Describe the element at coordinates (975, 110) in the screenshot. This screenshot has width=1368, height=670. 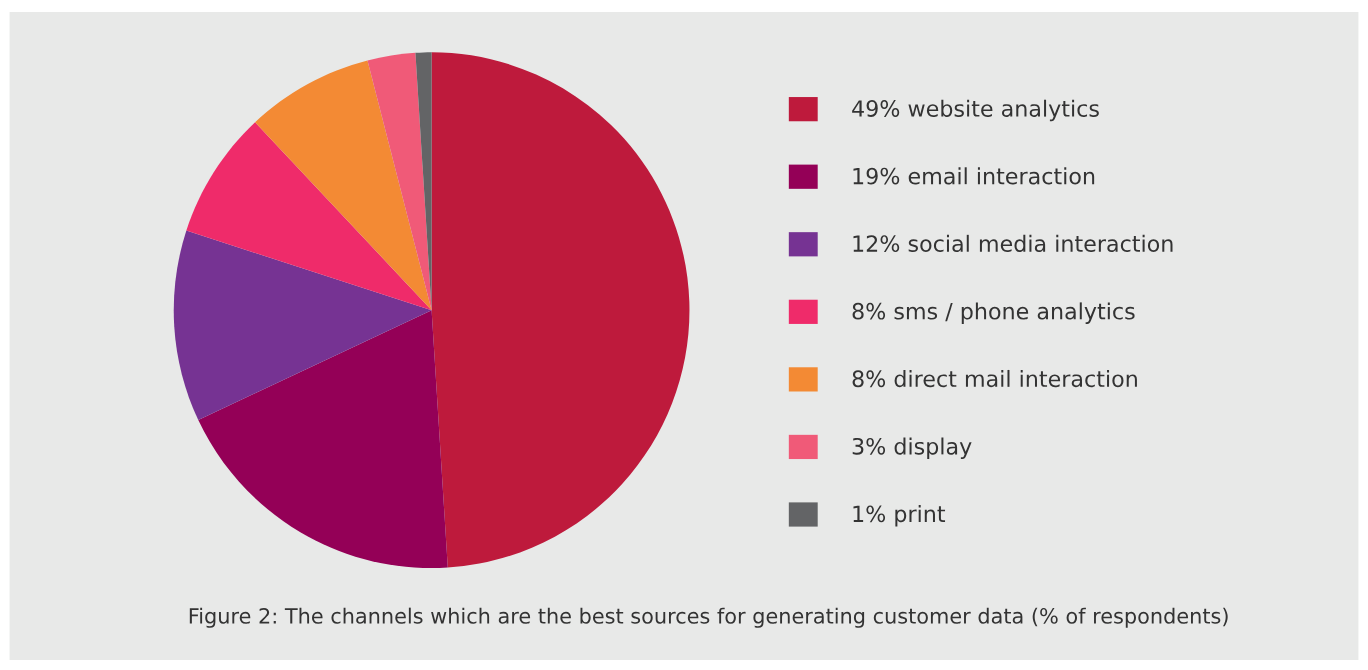
I see `legend-label: 49% website analytics` at that location.